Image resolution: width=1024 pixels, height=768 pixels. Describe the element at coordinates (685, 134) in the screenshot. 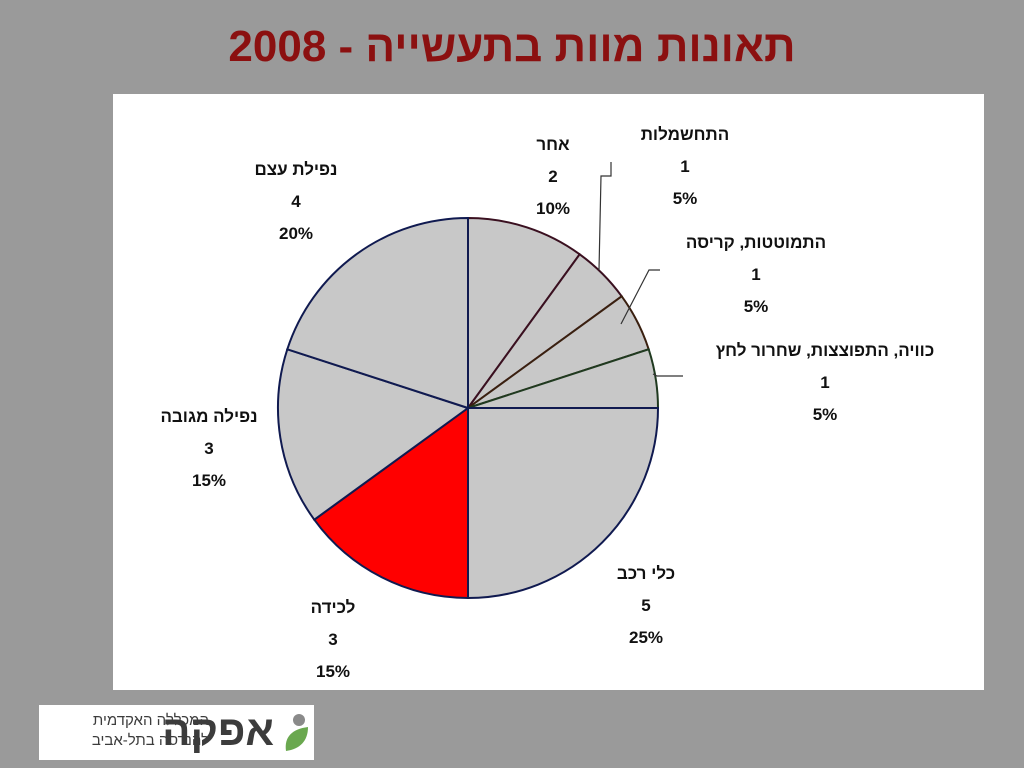

I see `slice-label-name-2: התחשמלות` at that location.